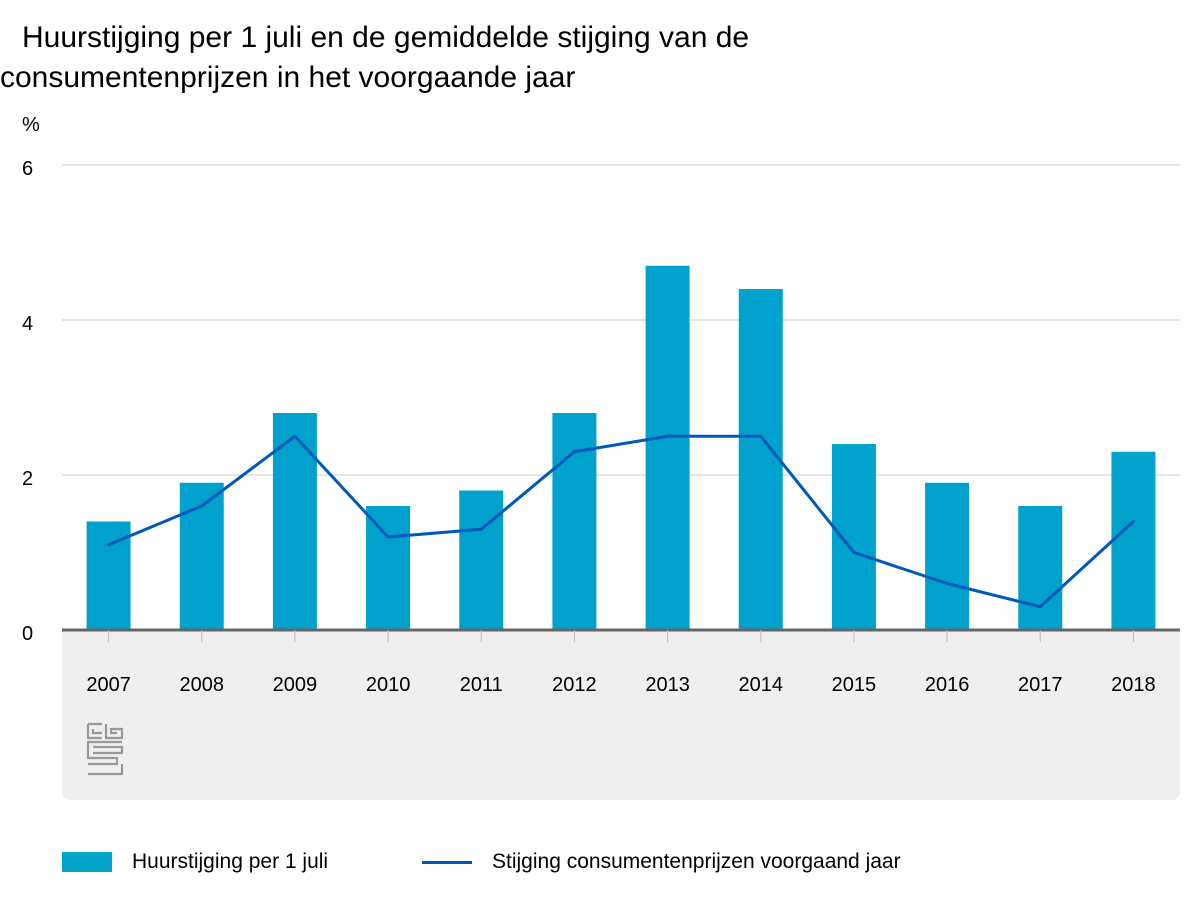 The width and height of the screenshot is (1200, 900). What do you see at coordinates (105, 749) in the screenshot?
I see `cbs-logo` at bounding box center [105, 749].